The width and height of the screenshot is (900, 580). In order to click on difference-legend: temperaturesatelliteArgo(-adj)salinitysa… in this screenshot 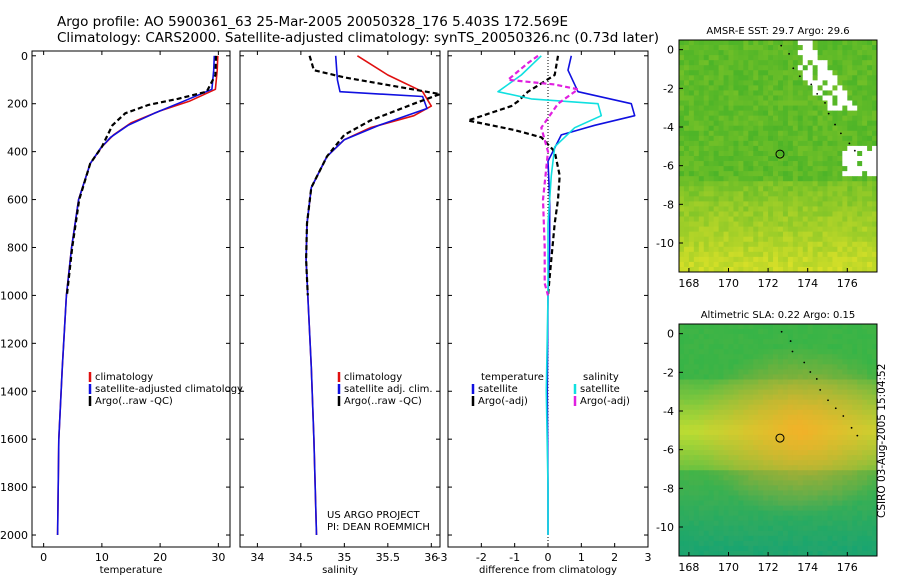, I will do `click(550, 389)`.